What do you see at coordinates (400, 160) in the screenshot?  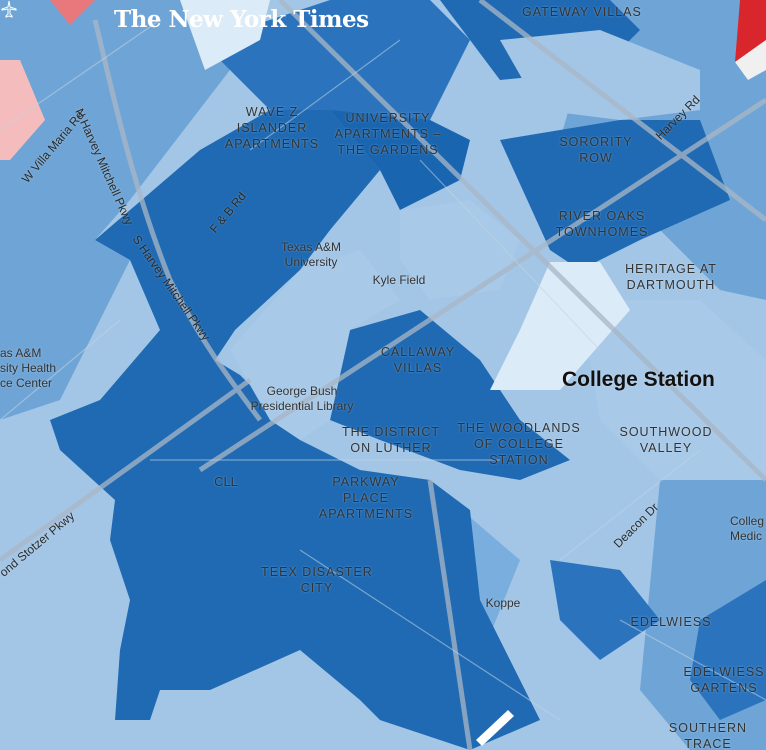 I see `precinct-university-apts` at bounding box center [400, 160].